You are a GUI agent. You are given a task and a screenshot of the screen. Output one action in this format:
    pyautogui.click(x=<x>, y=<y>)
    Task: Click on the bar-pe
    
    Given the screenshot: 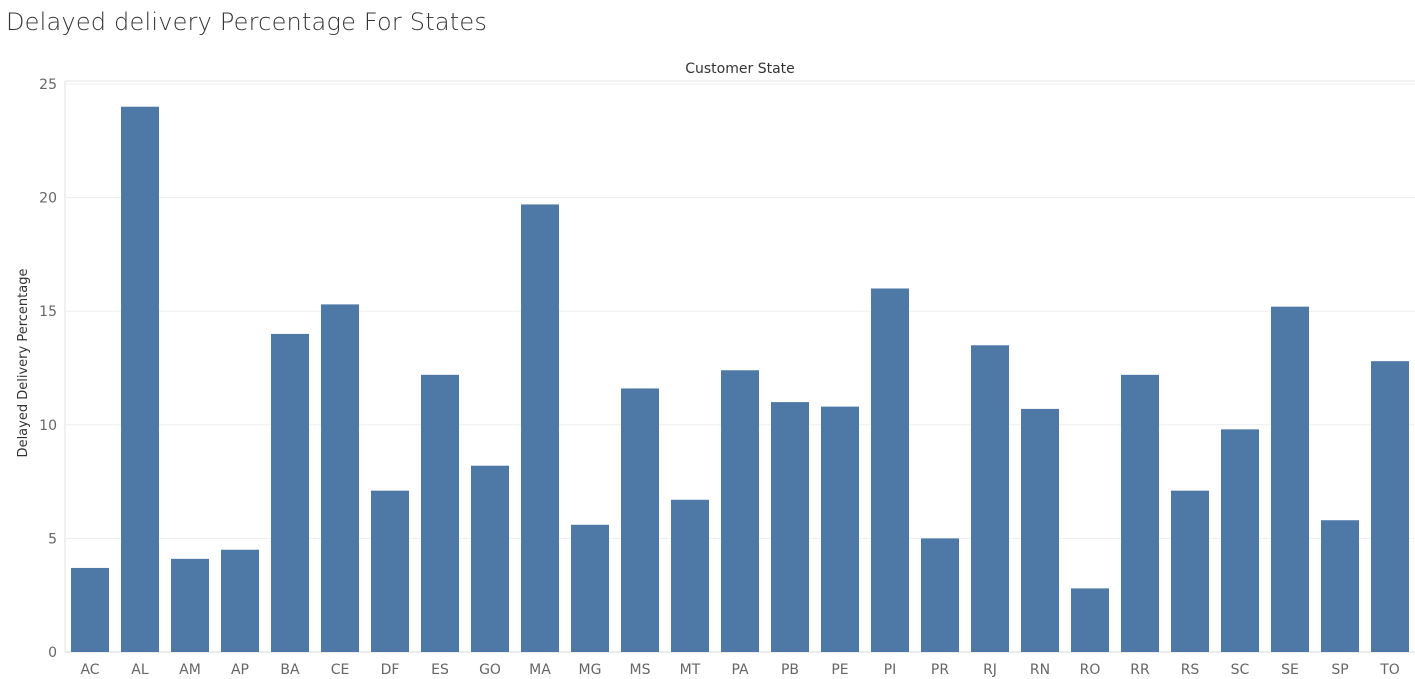 What is the action you would take?
    pyautogui.click(x=840, y=529)
    